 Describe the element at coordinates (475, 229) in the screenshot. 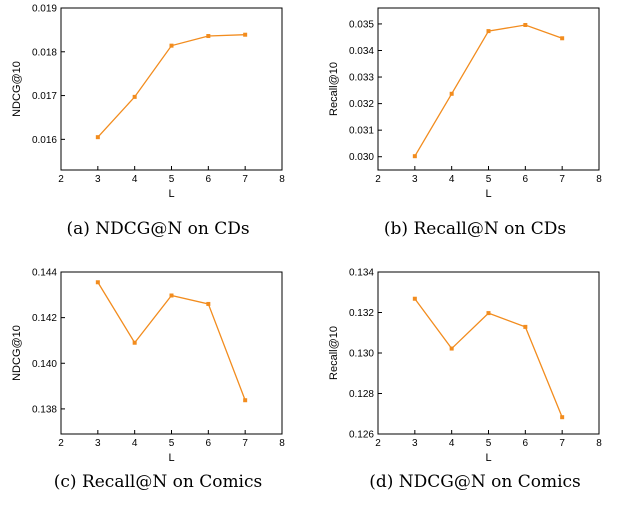

I see `caption-b: (b) Recall@N on CDs` at that location.